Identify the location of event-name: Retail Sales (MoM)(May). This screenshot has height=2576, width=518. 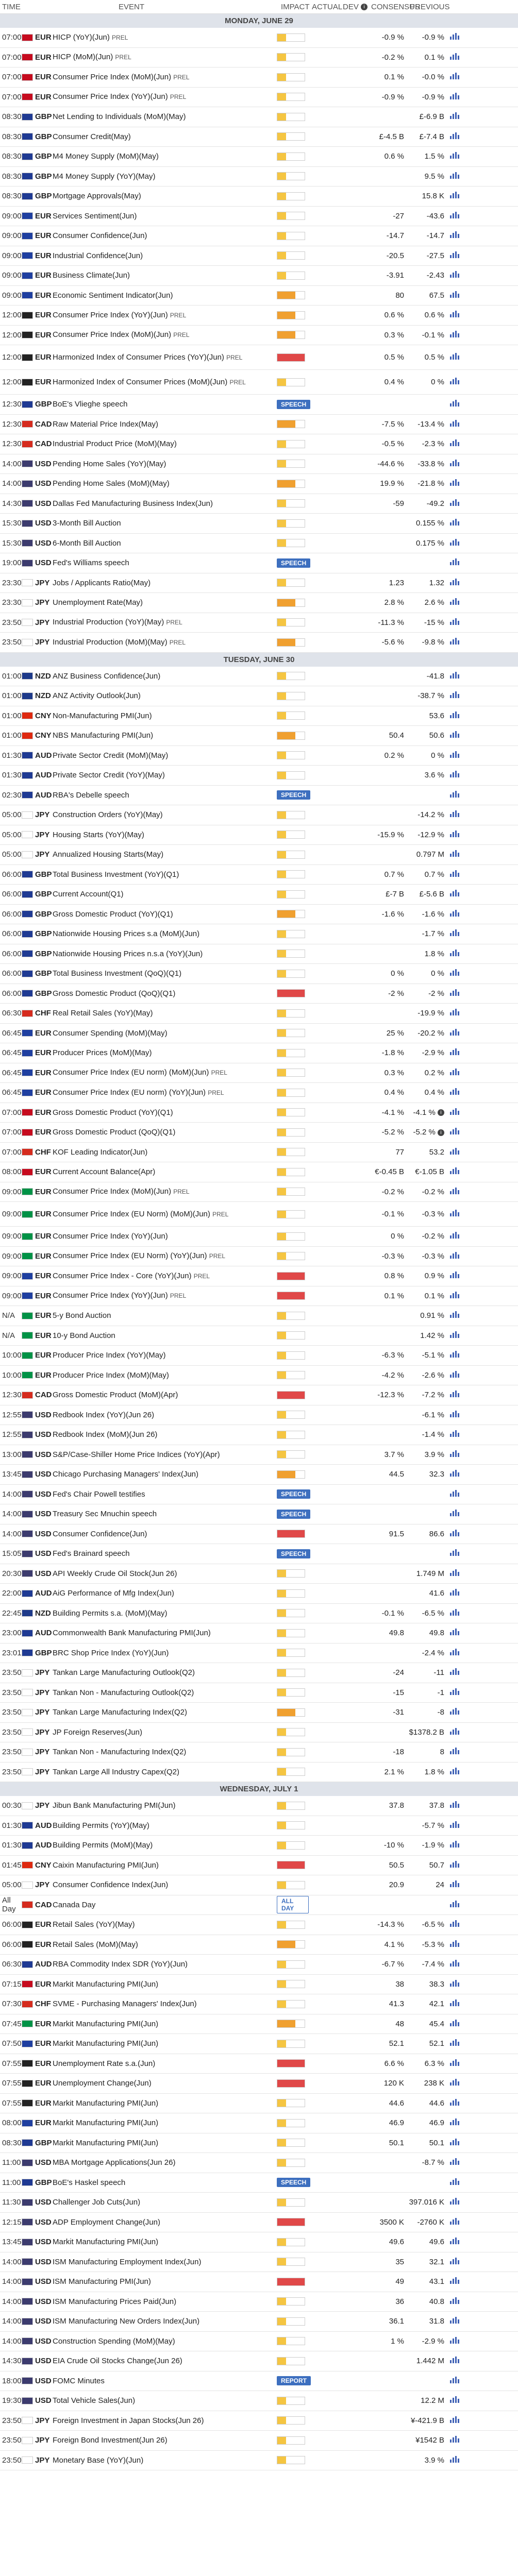
(165, 1944).